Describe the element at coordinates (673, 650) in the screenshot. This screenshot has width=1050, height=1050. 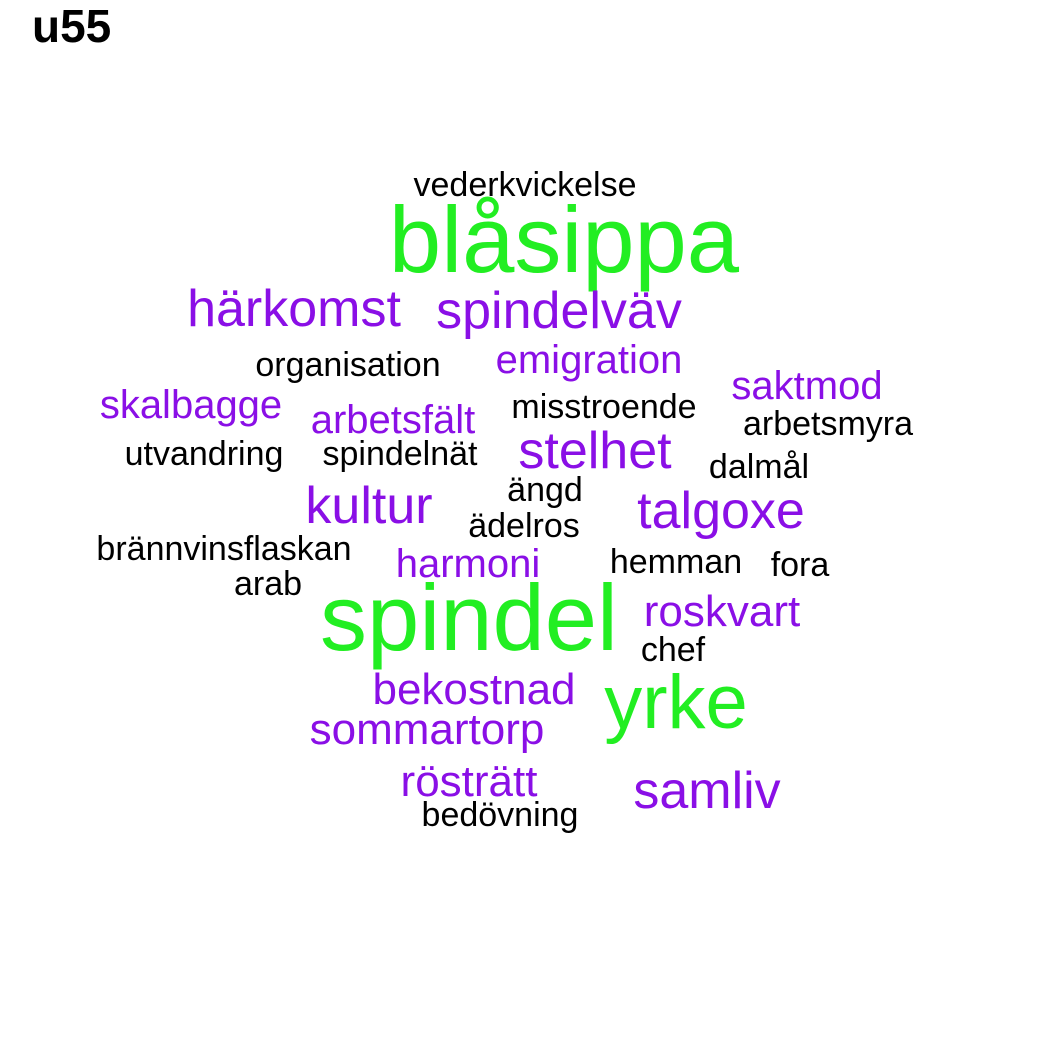
I see `word-chef: chef` at that location.